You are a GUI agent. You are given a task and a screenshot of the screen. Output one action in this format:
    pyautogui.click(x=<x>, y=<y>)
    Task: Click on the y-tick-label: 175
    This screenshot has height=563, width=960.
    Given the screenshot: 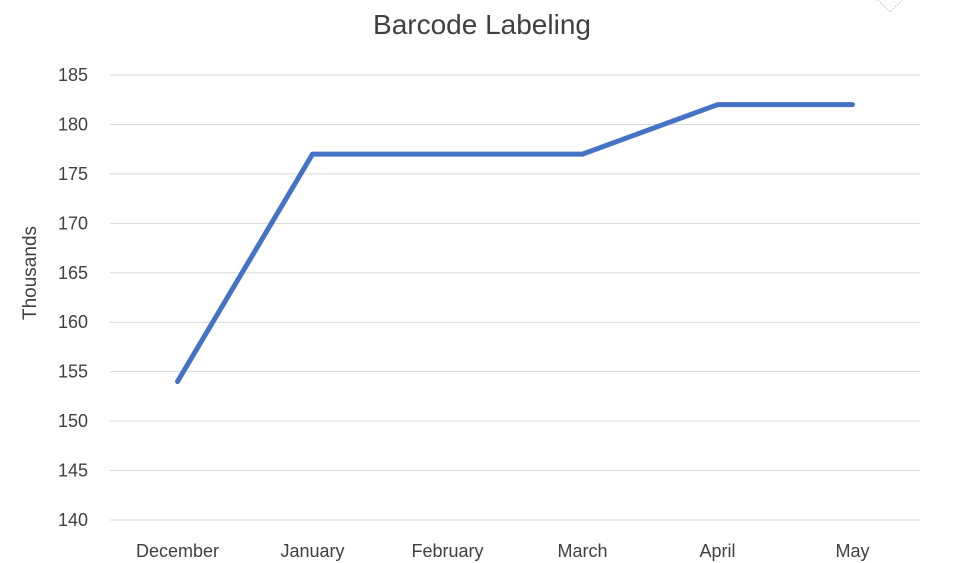 What is the action you would take?
    pyautogui.click(x=73, y=174)
    